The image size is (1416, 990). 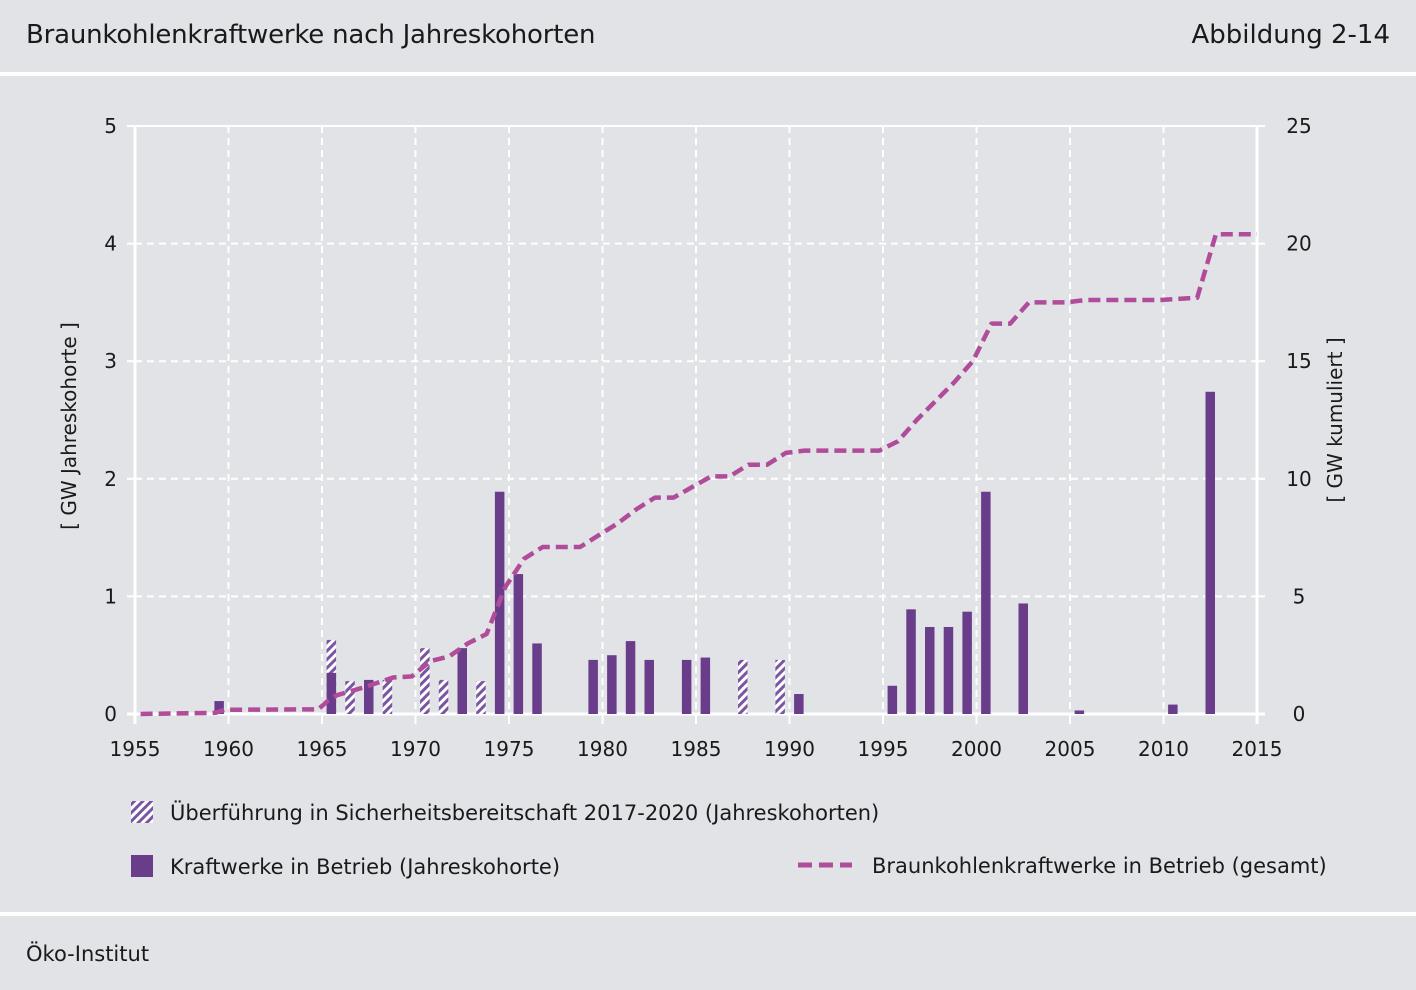 What do you see at coordinates (1298, 361) in the screenshot?
I see `y2-tick-label: 15` at bounding box center [1298, 361].